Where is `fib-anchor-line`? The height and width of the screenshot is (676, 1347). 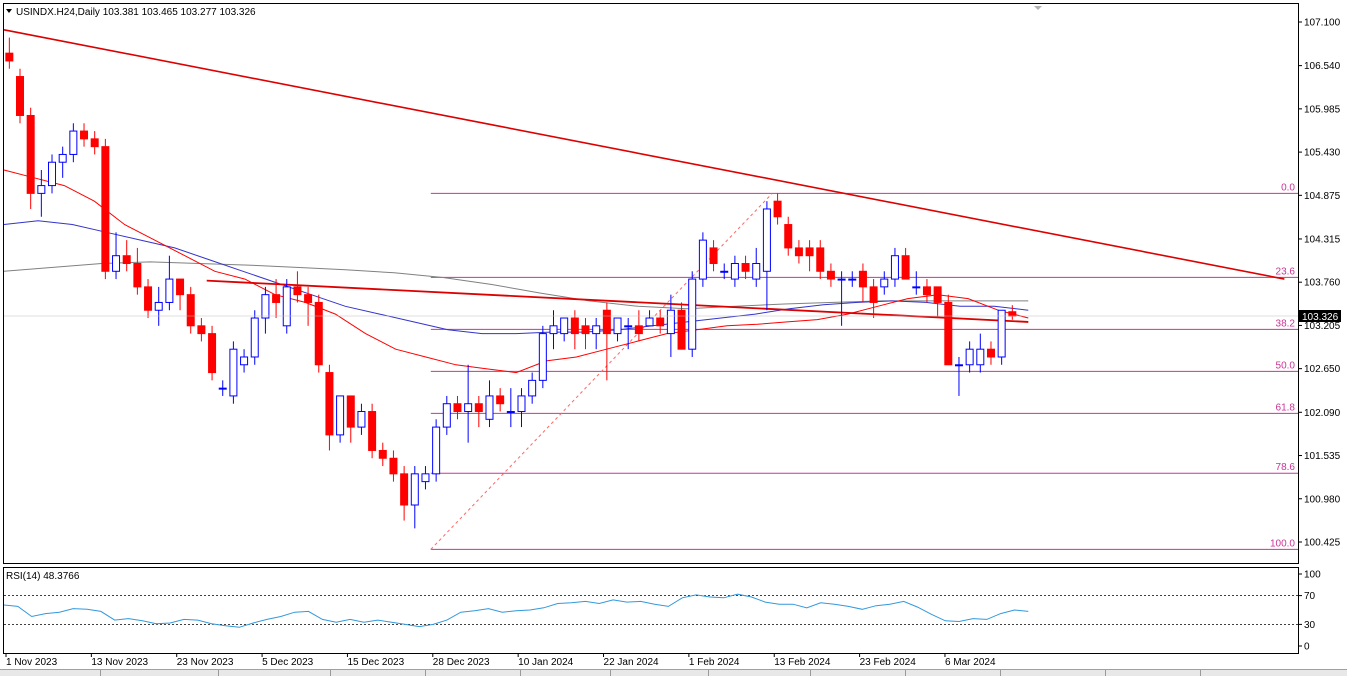 fib-anchor-line is located at coordinates (601, 371).